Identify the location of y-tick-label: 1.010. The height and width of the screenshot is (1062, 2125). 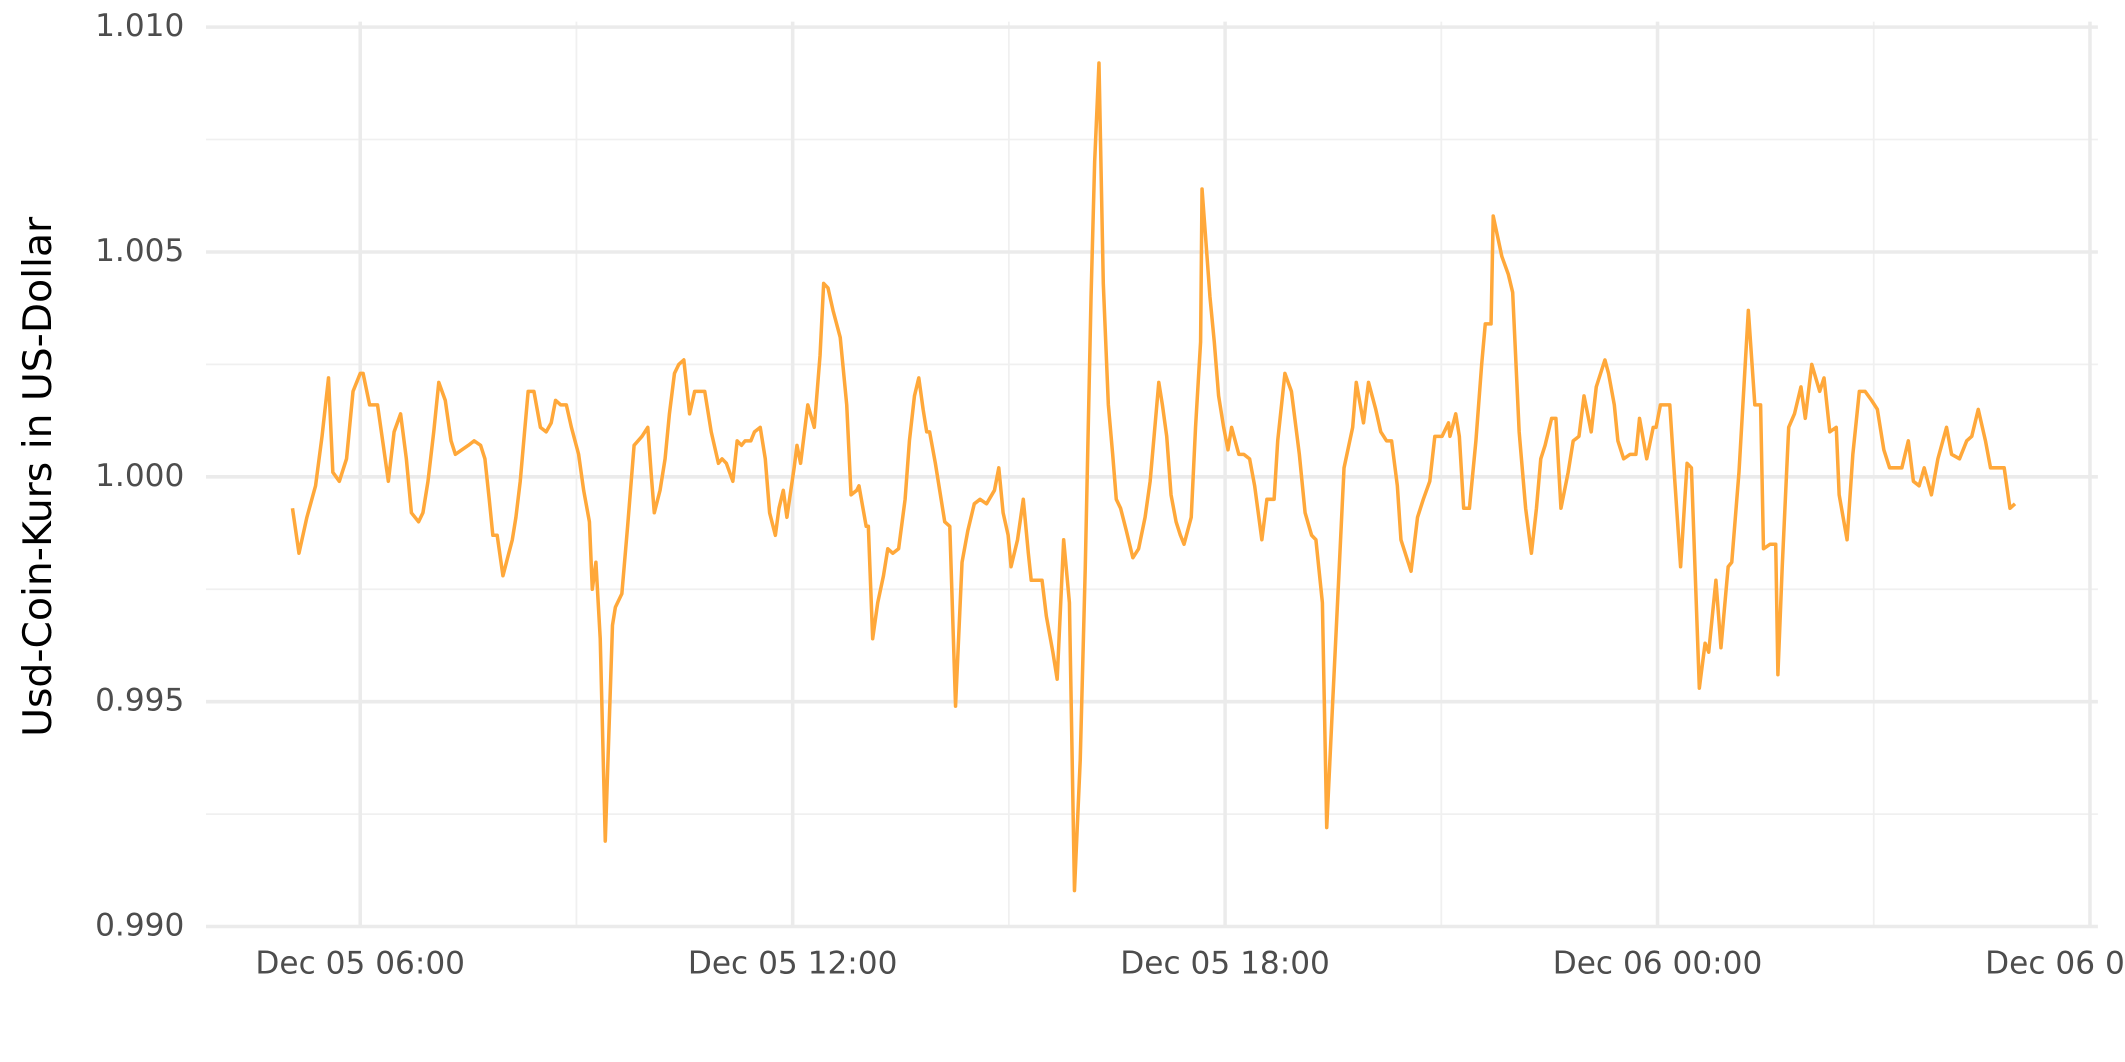
(139, 26).